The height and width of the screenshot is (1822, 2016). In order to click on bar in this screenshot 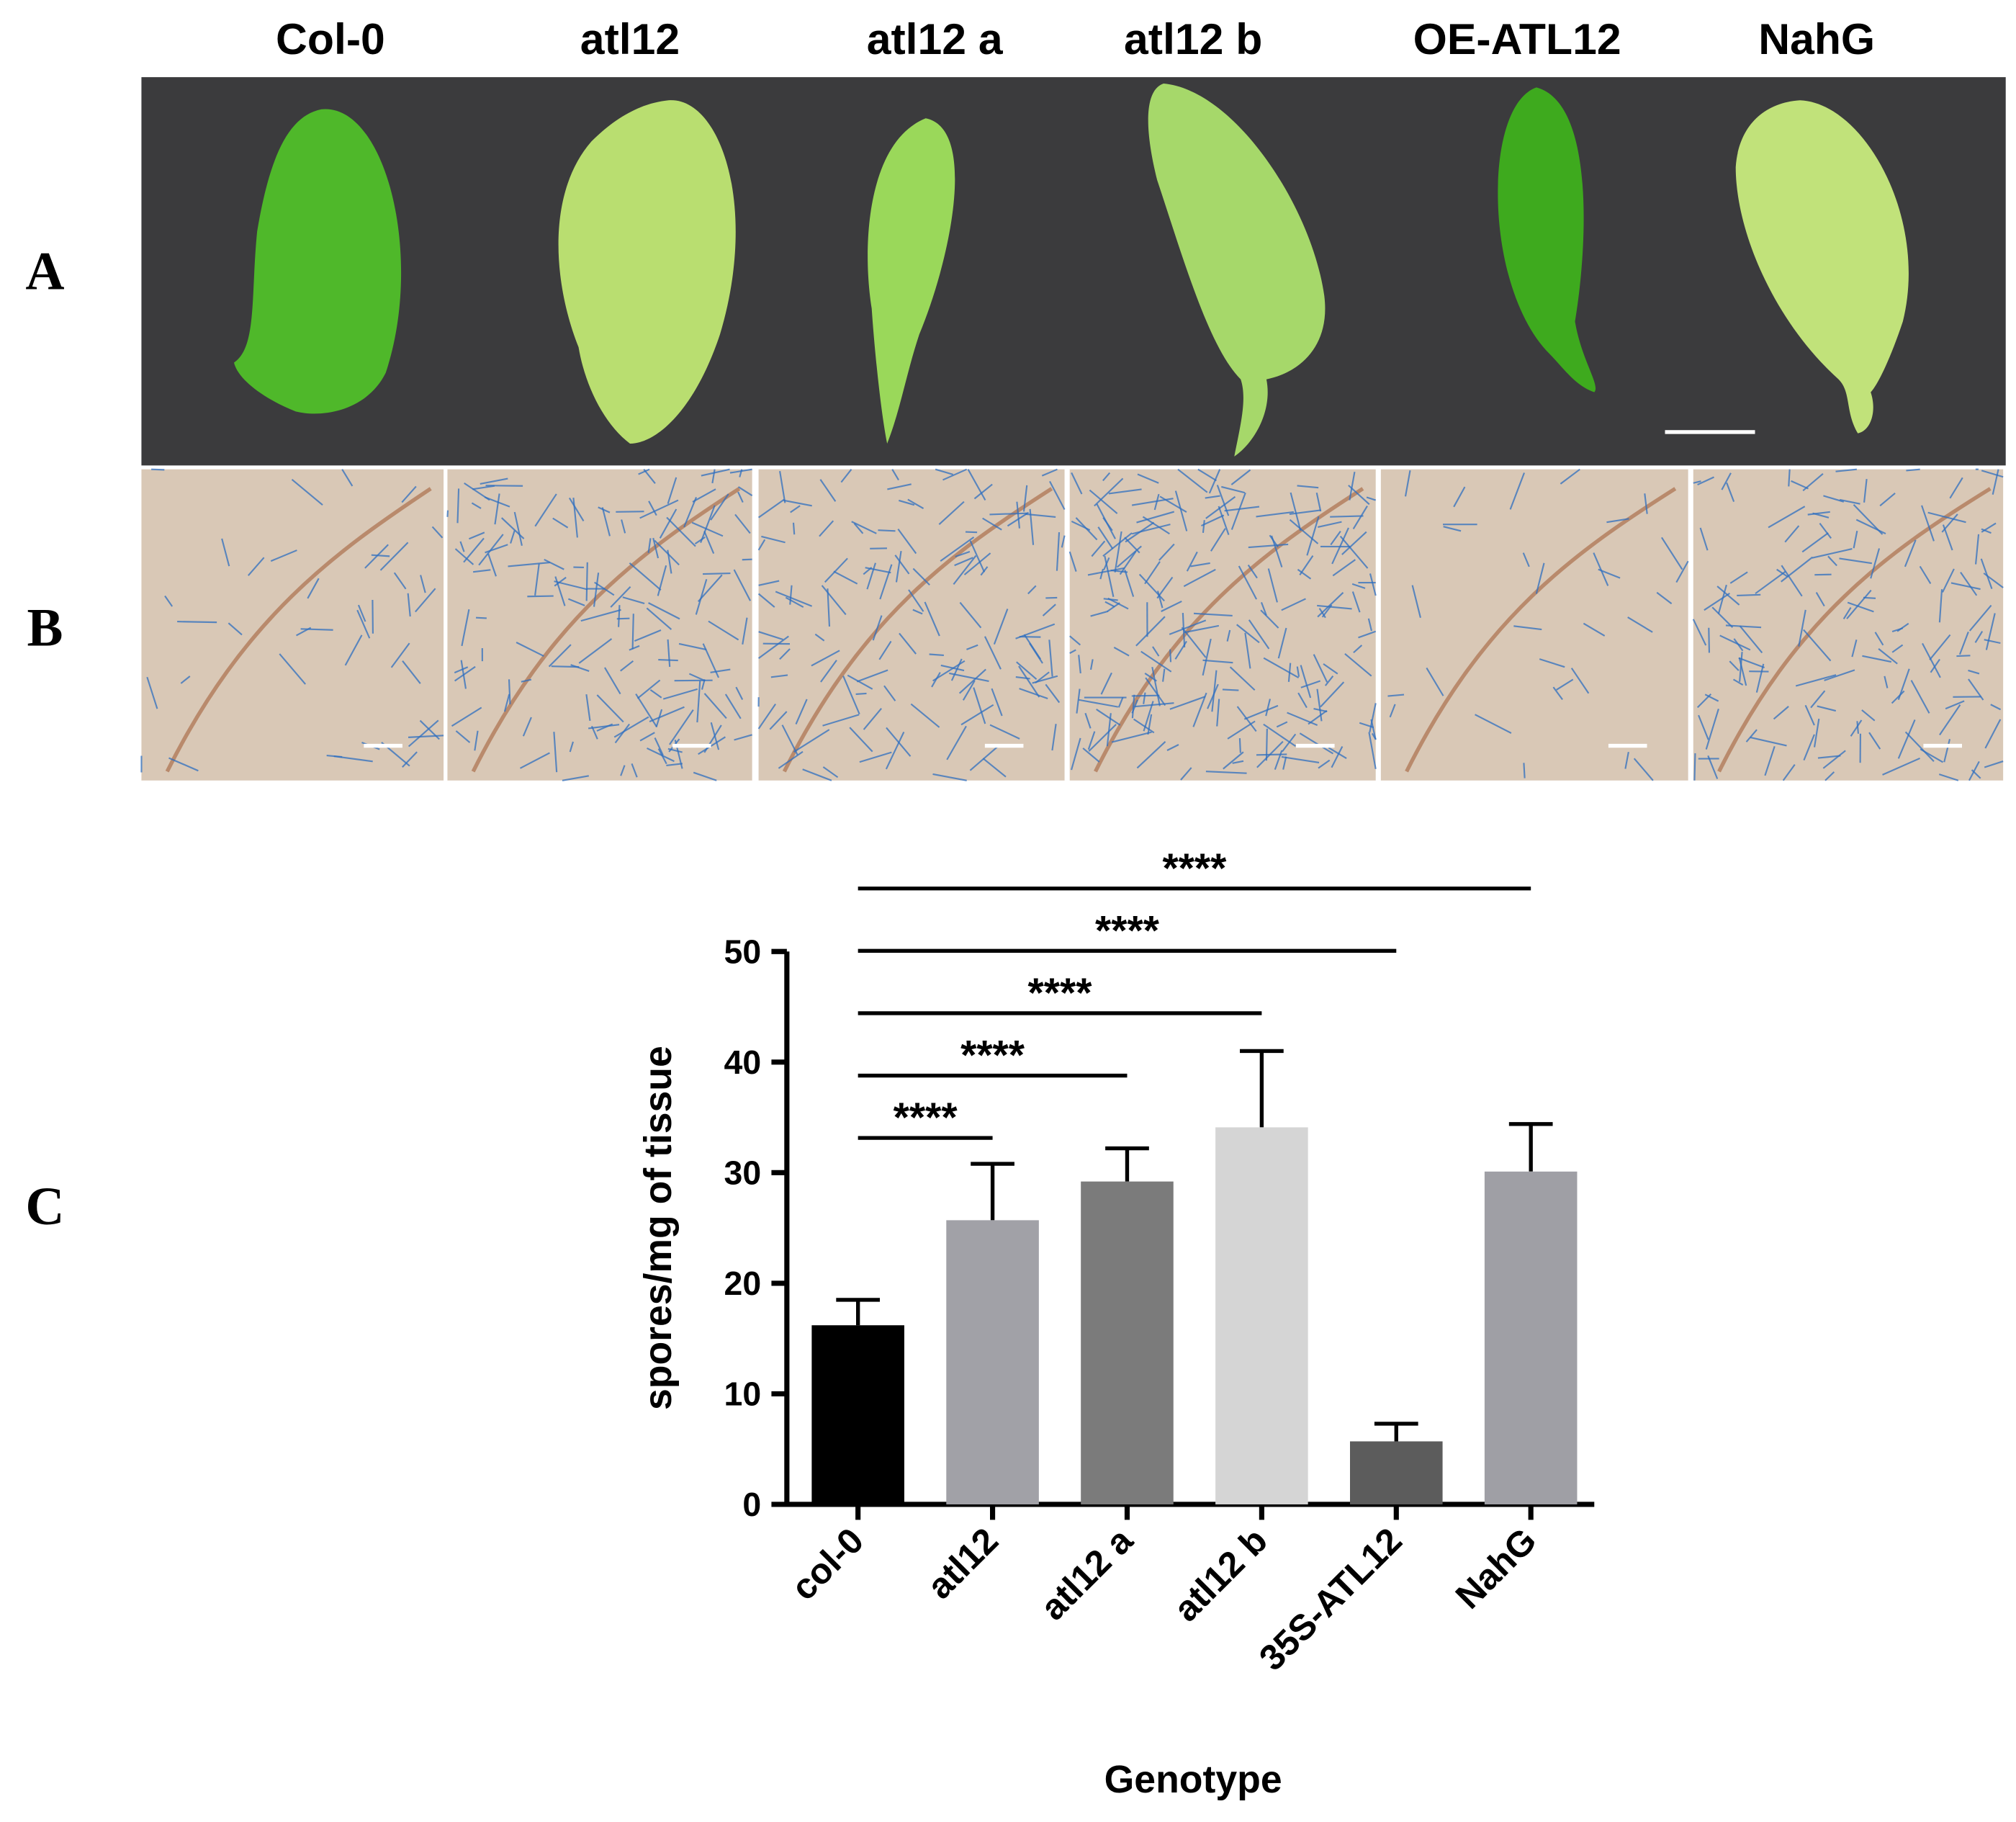, I will do `click(992, 1362)`.